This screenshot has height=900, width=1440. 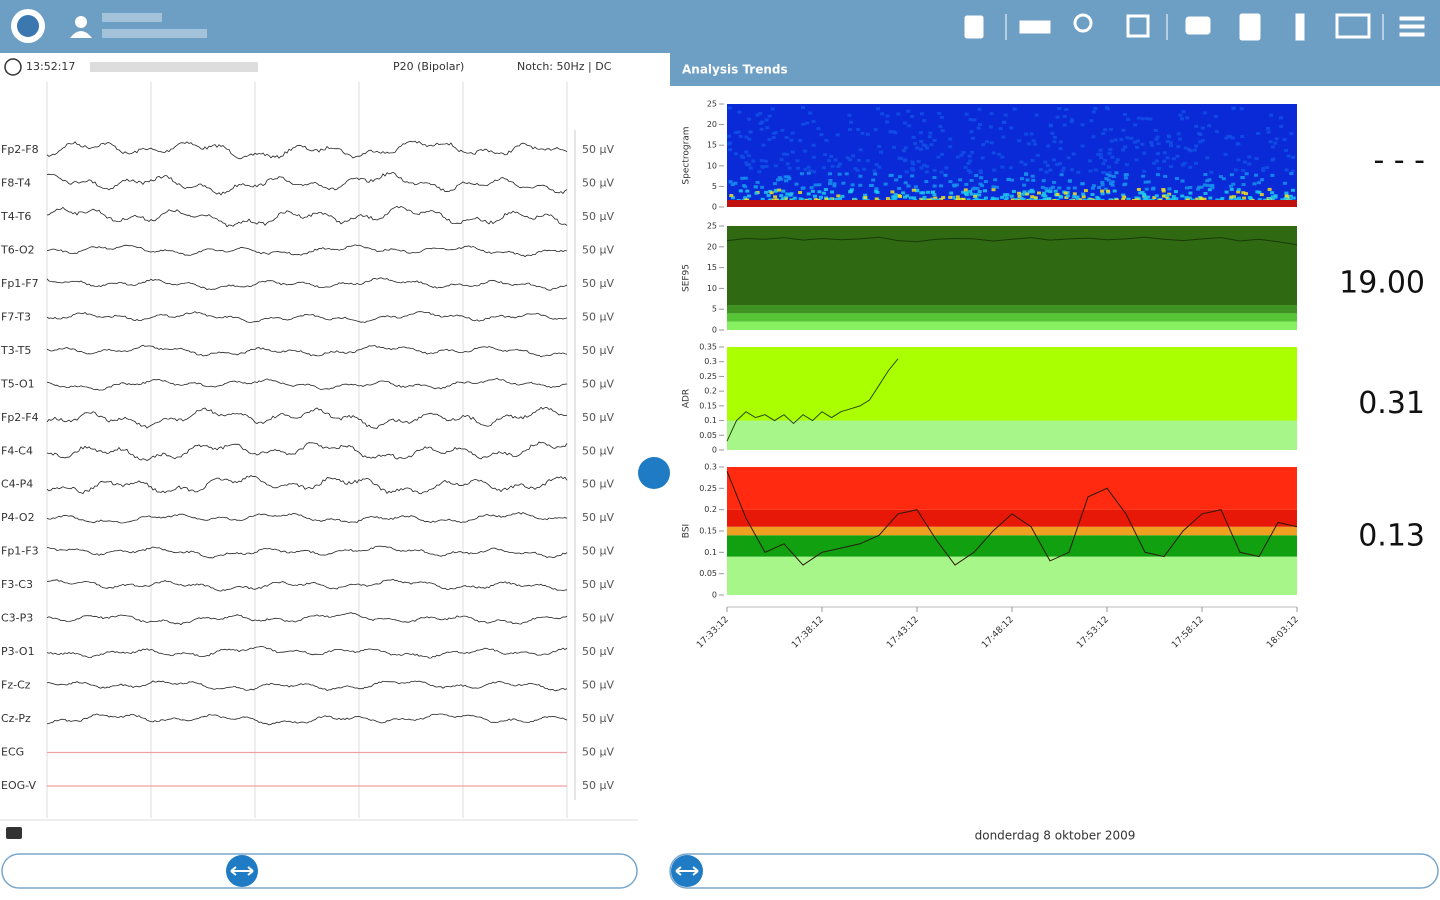 What do you see at coordinates (14, 833) in the screenshot?
I see `comment-icon` at bounding box center [14, 833].